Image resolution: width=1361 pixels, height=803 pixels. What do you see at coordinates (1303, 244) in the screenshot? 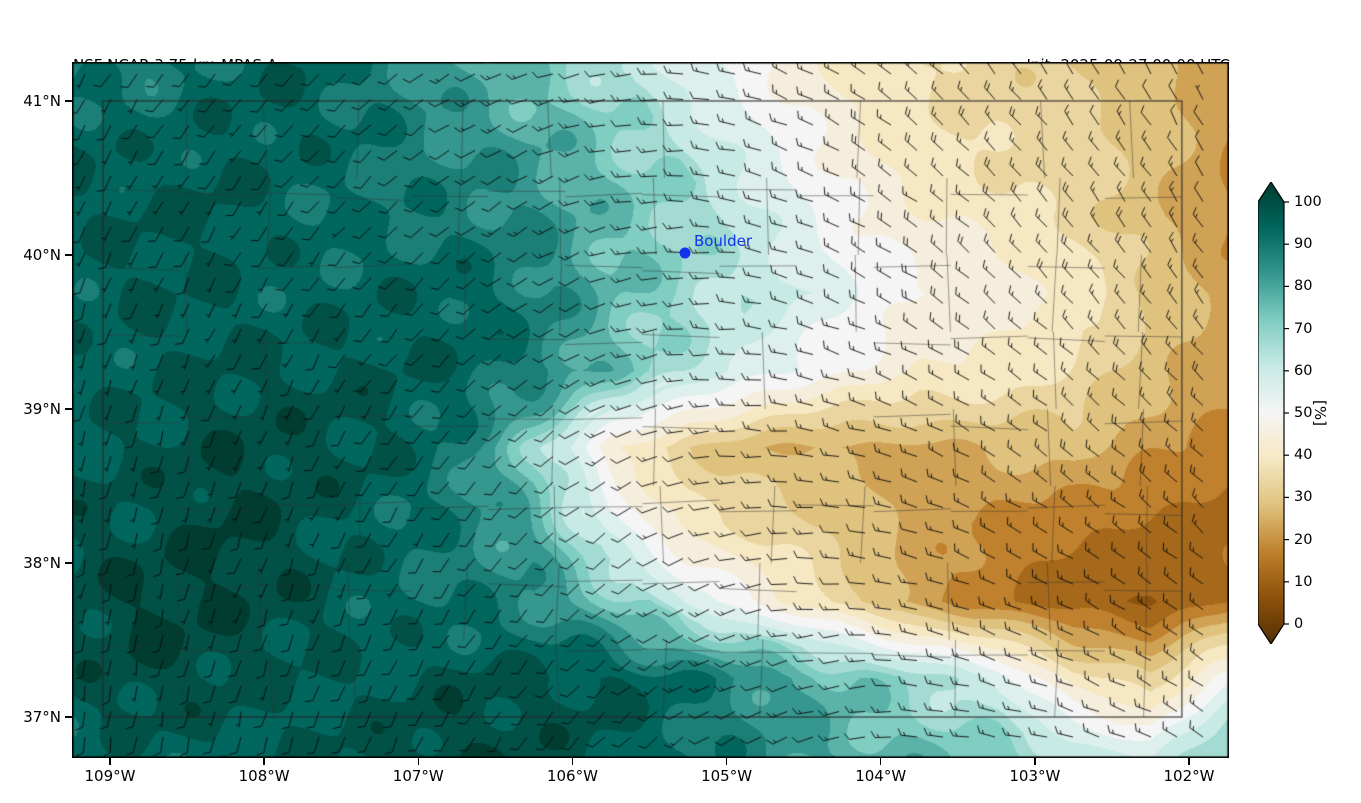
I see `colorbar-tick-label: 90` at bounding box center [1303, 244].